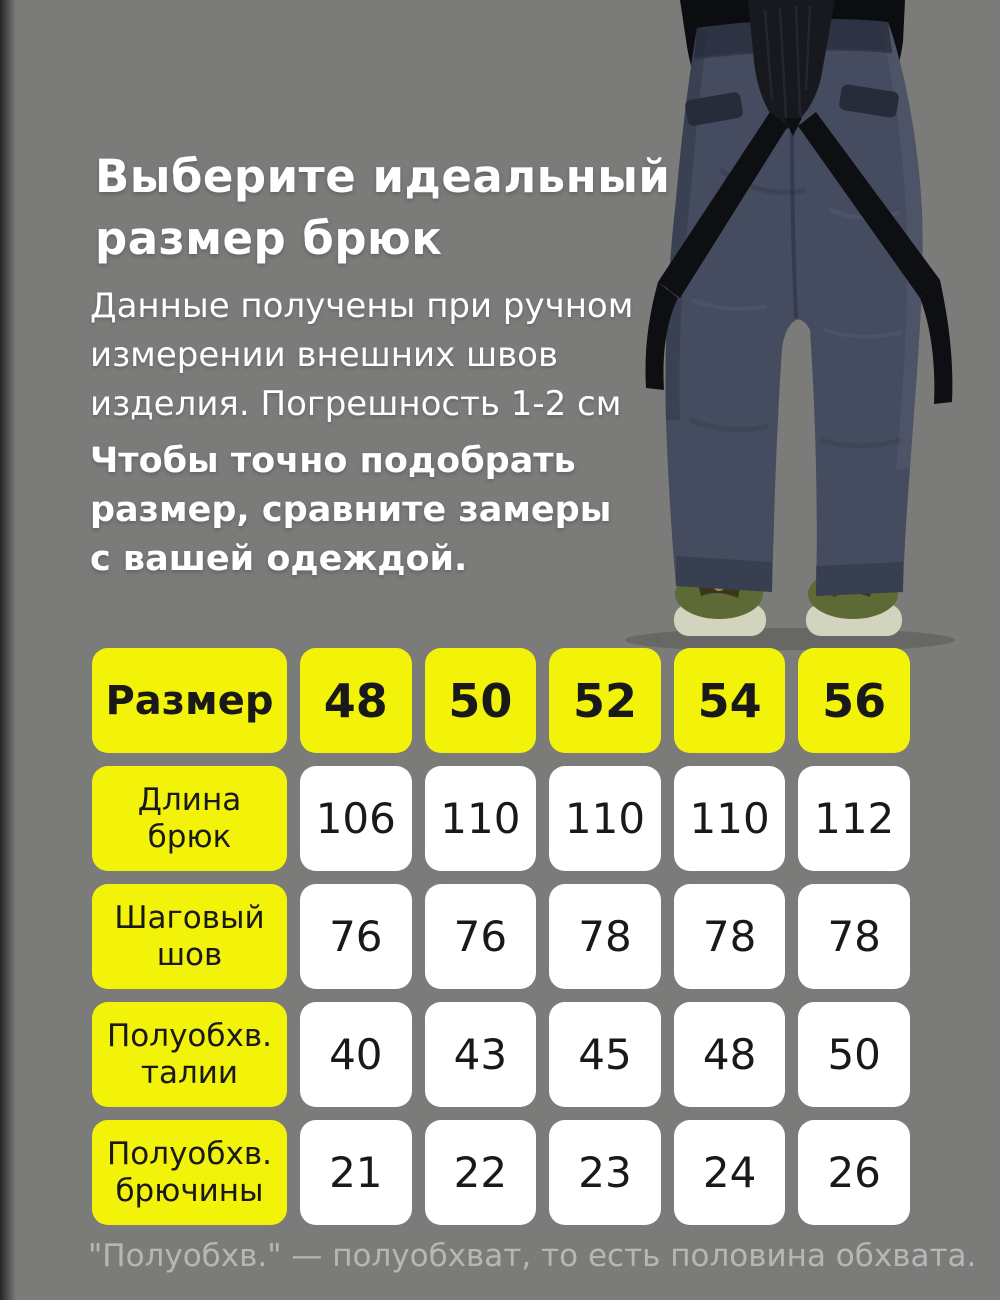  What do you see at coordinates (8, 650) in the screenshot?
I see `left-edge-shadow` at bounding box center [8, 650].